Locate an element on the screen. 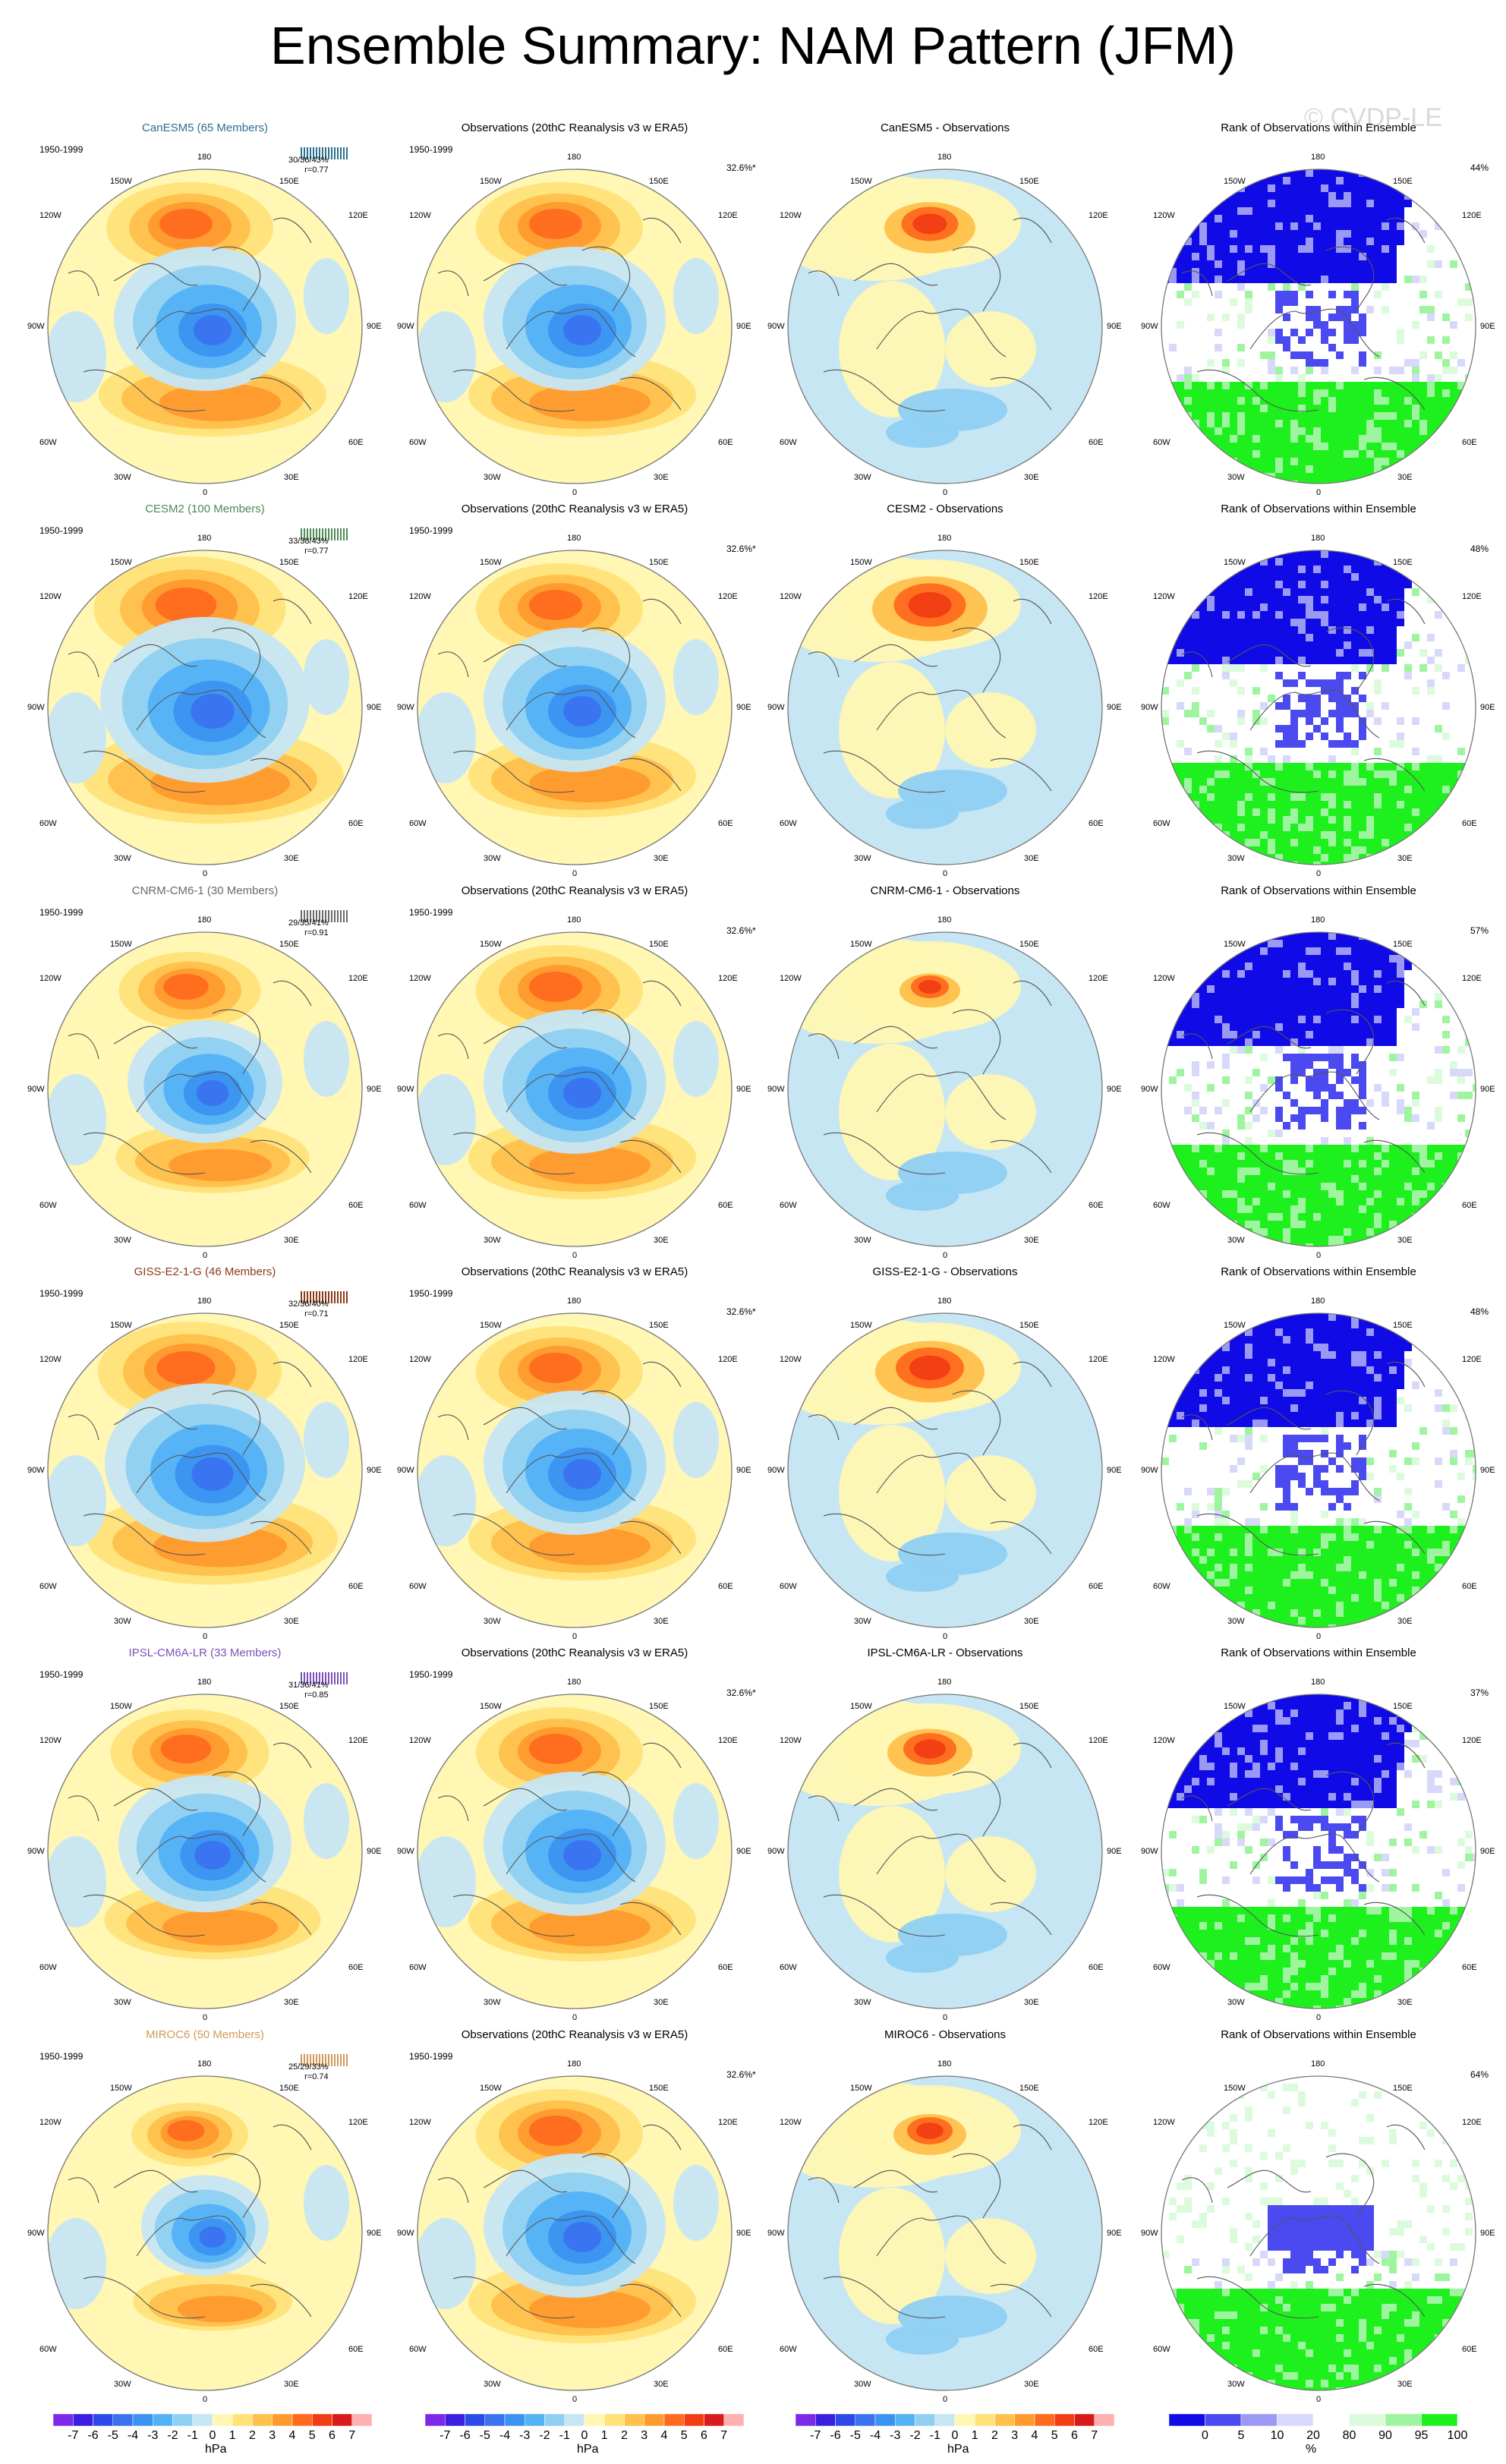  longitude-label: 180 is located at coordinates (574, 920).